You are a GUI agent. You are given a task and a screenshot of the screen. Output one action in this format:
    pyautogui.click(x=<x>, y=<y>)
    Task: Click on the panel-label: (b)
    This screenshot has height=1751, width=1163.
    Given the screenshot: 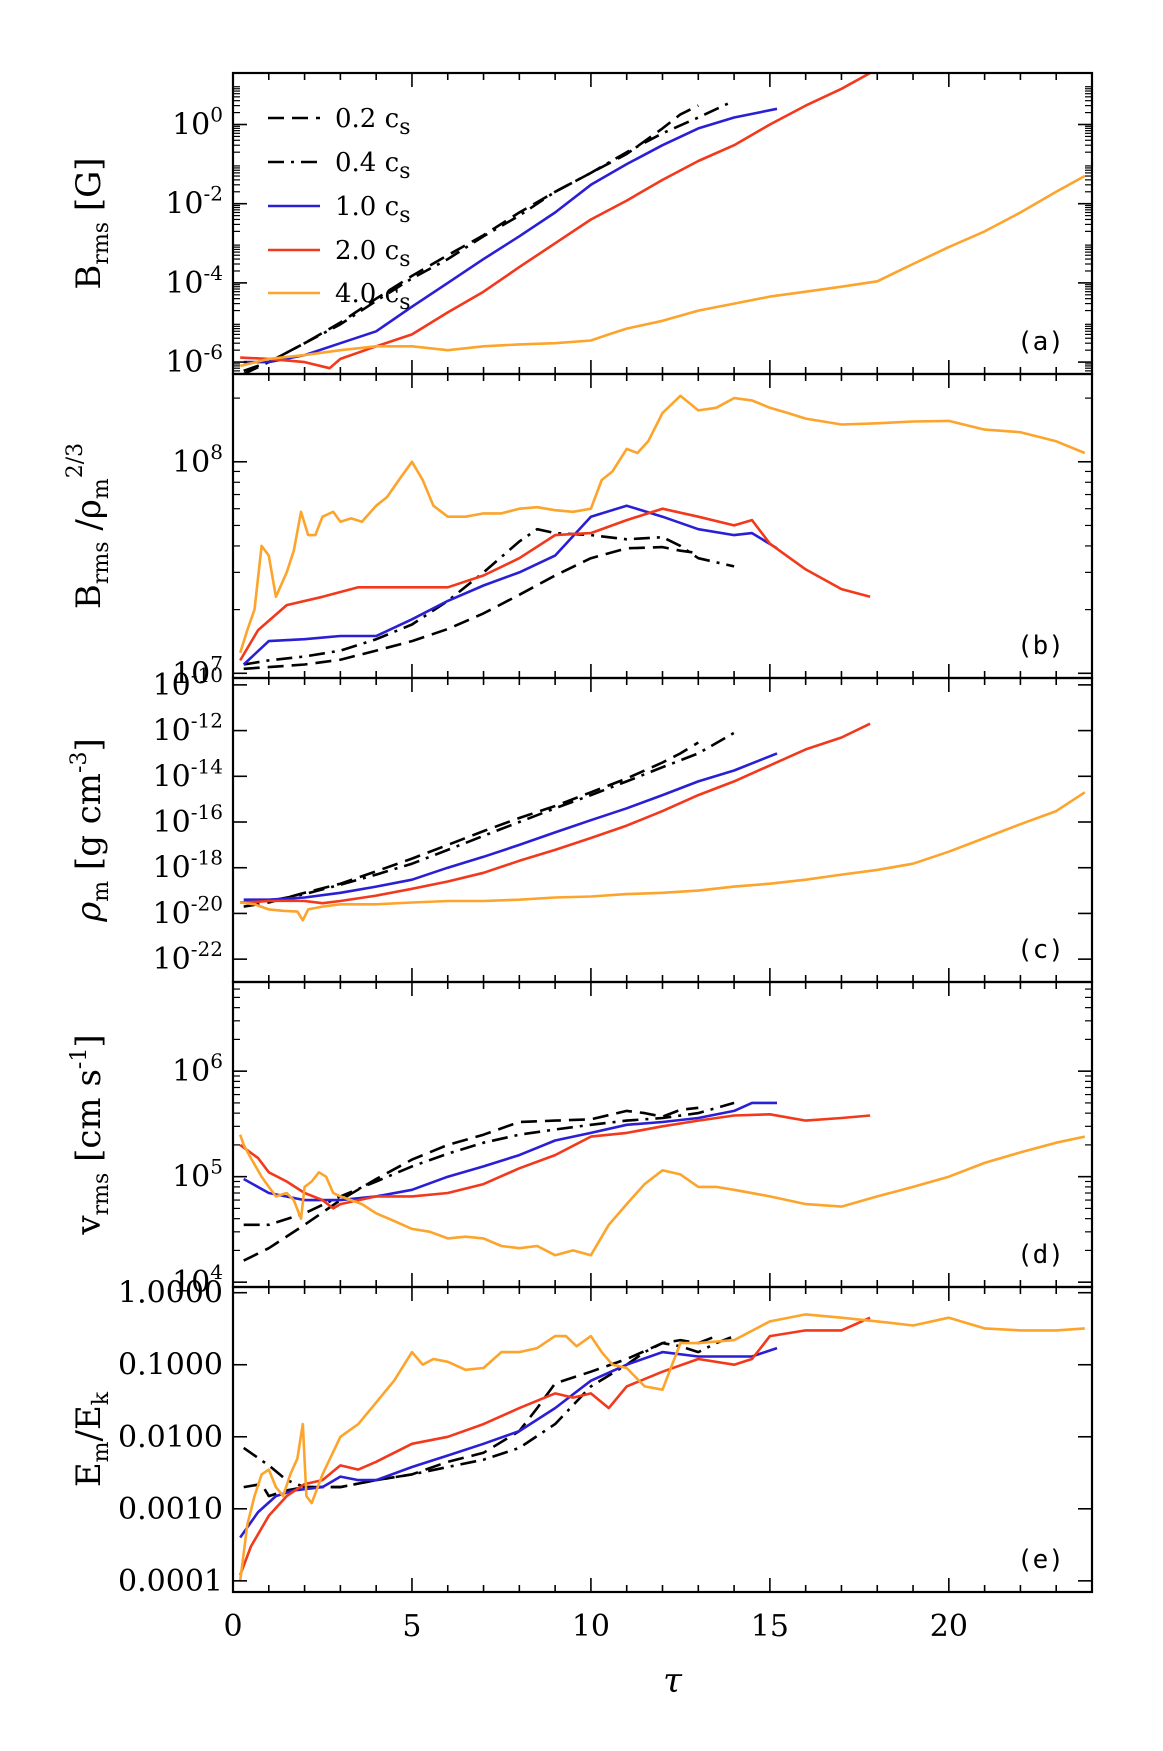 What is the action you would take?
    pyautogui.click(x=1040, y=646)
    